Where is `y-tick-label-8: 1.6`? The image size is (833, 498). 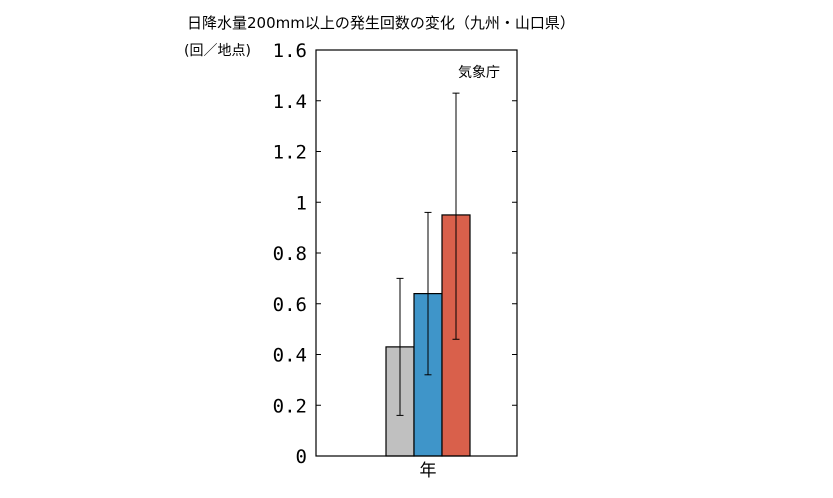
y-tick-label-8: 1.6 is located at coordinates (290, 51).